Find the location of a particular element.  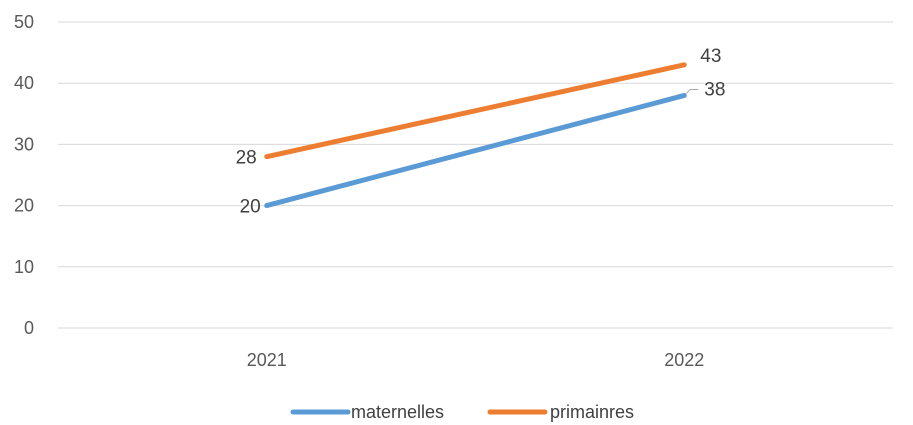

y-tick-label: 10 is located at coordinates (24, 267).